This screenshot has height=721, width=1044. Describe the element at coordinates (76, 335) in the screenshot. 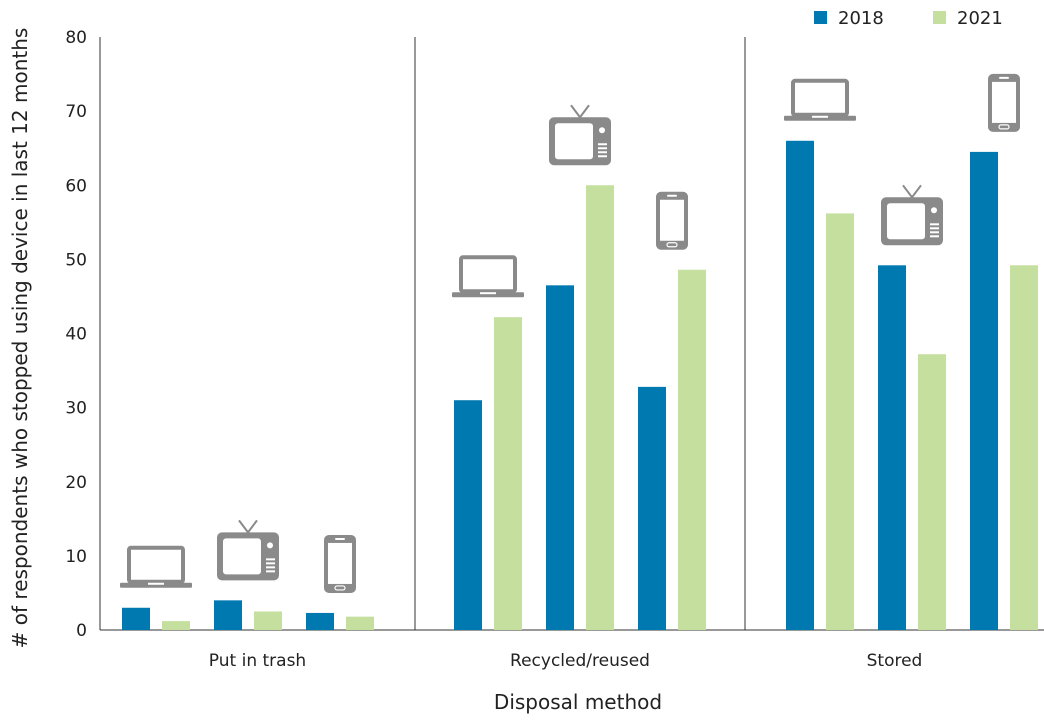

I see `y-tick-label: 40` at that location.